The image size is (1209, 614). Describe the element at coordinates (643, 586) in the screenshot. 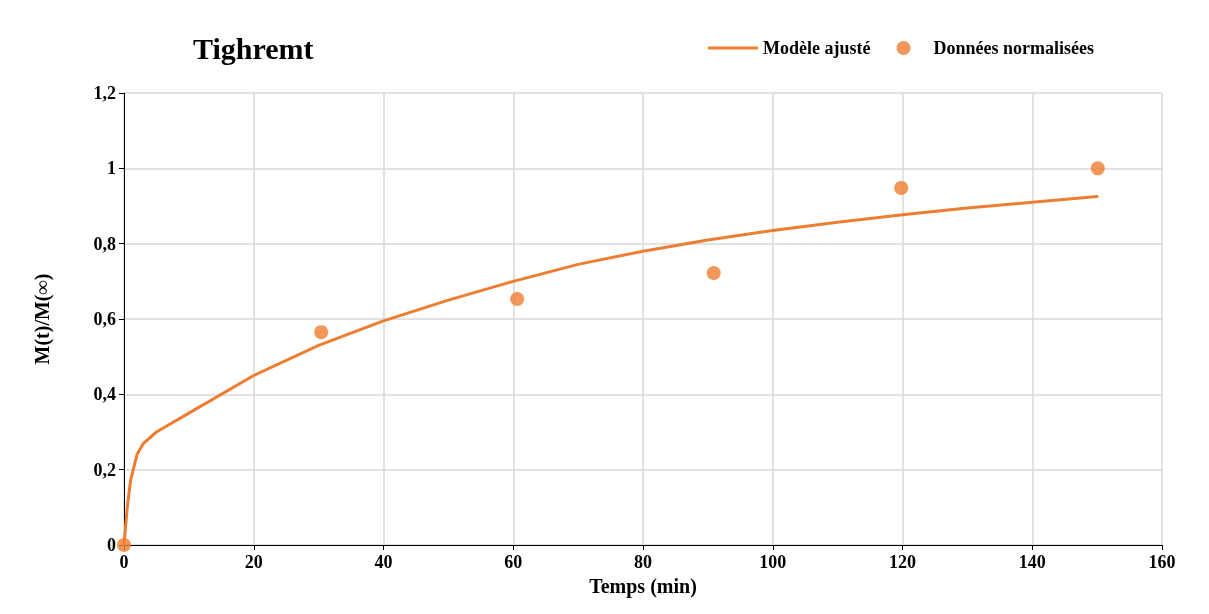

I see `x-axis-title: Temps (min)` at that location.